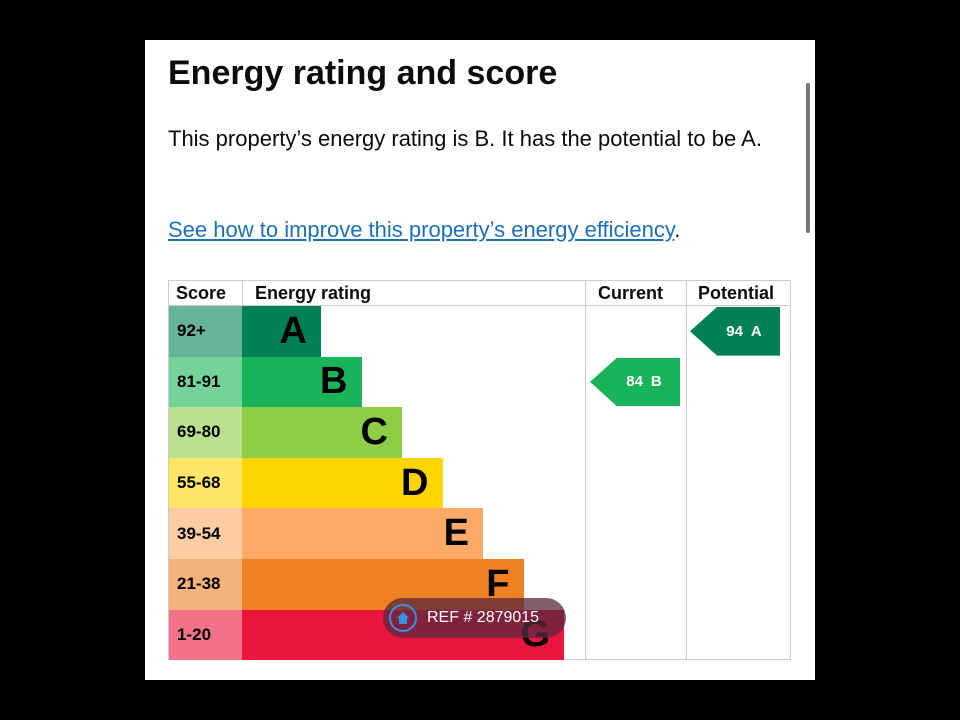 This screenshot has height=720, width=960. Describe the element at coordinates (194, 634) in the screenshot. I see `score-range: 1-20` at that location.